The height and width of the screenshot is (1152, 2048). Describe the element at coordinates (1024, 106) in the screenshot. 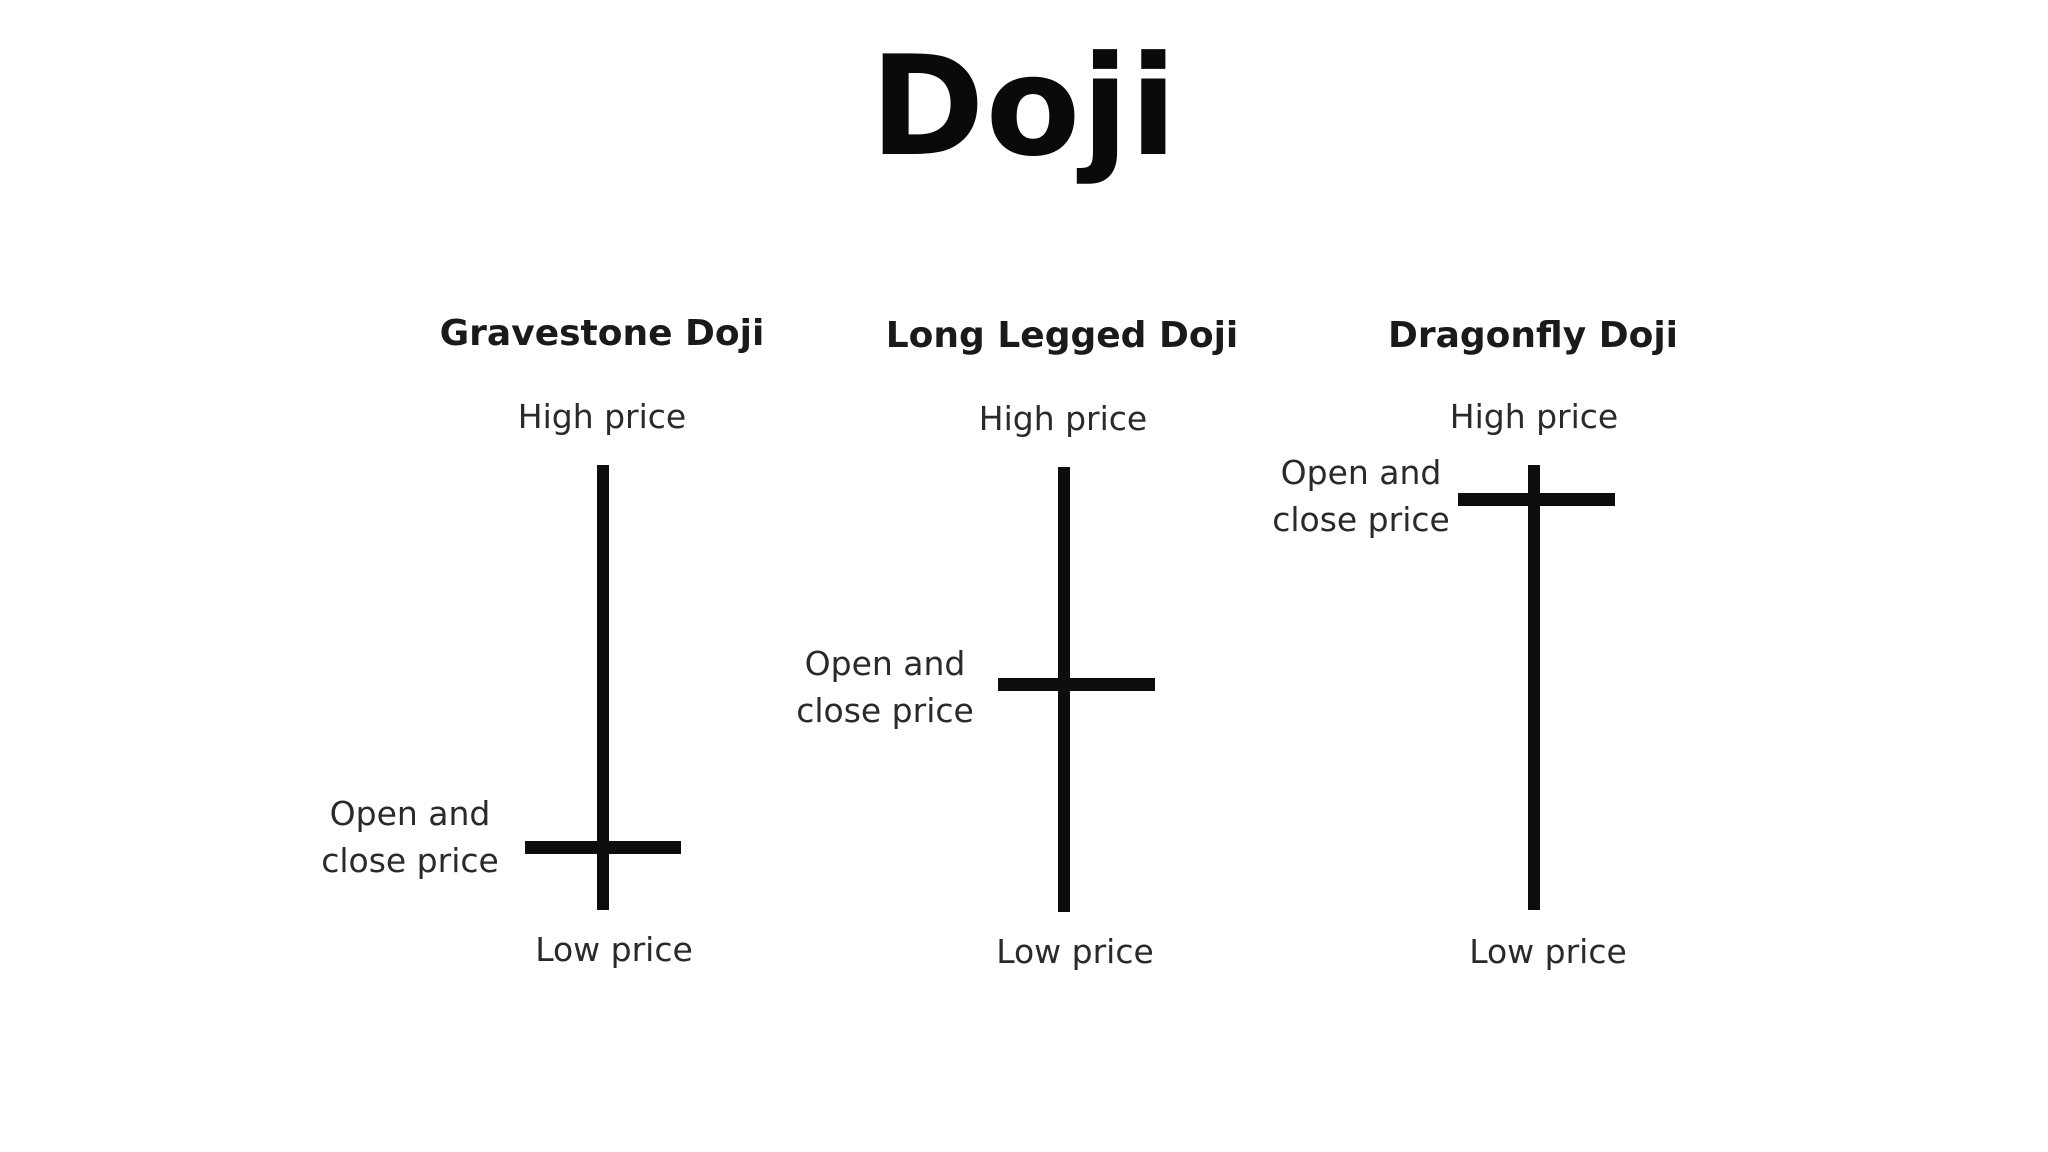

I see `page-title: Doji` at that location.